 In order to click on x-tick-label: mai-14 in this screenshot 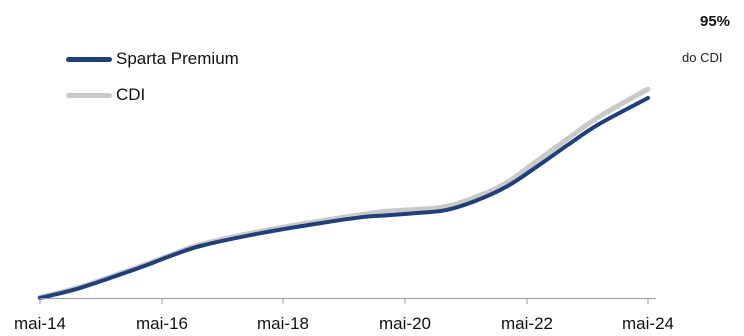, I will do `click(40, 323)`.